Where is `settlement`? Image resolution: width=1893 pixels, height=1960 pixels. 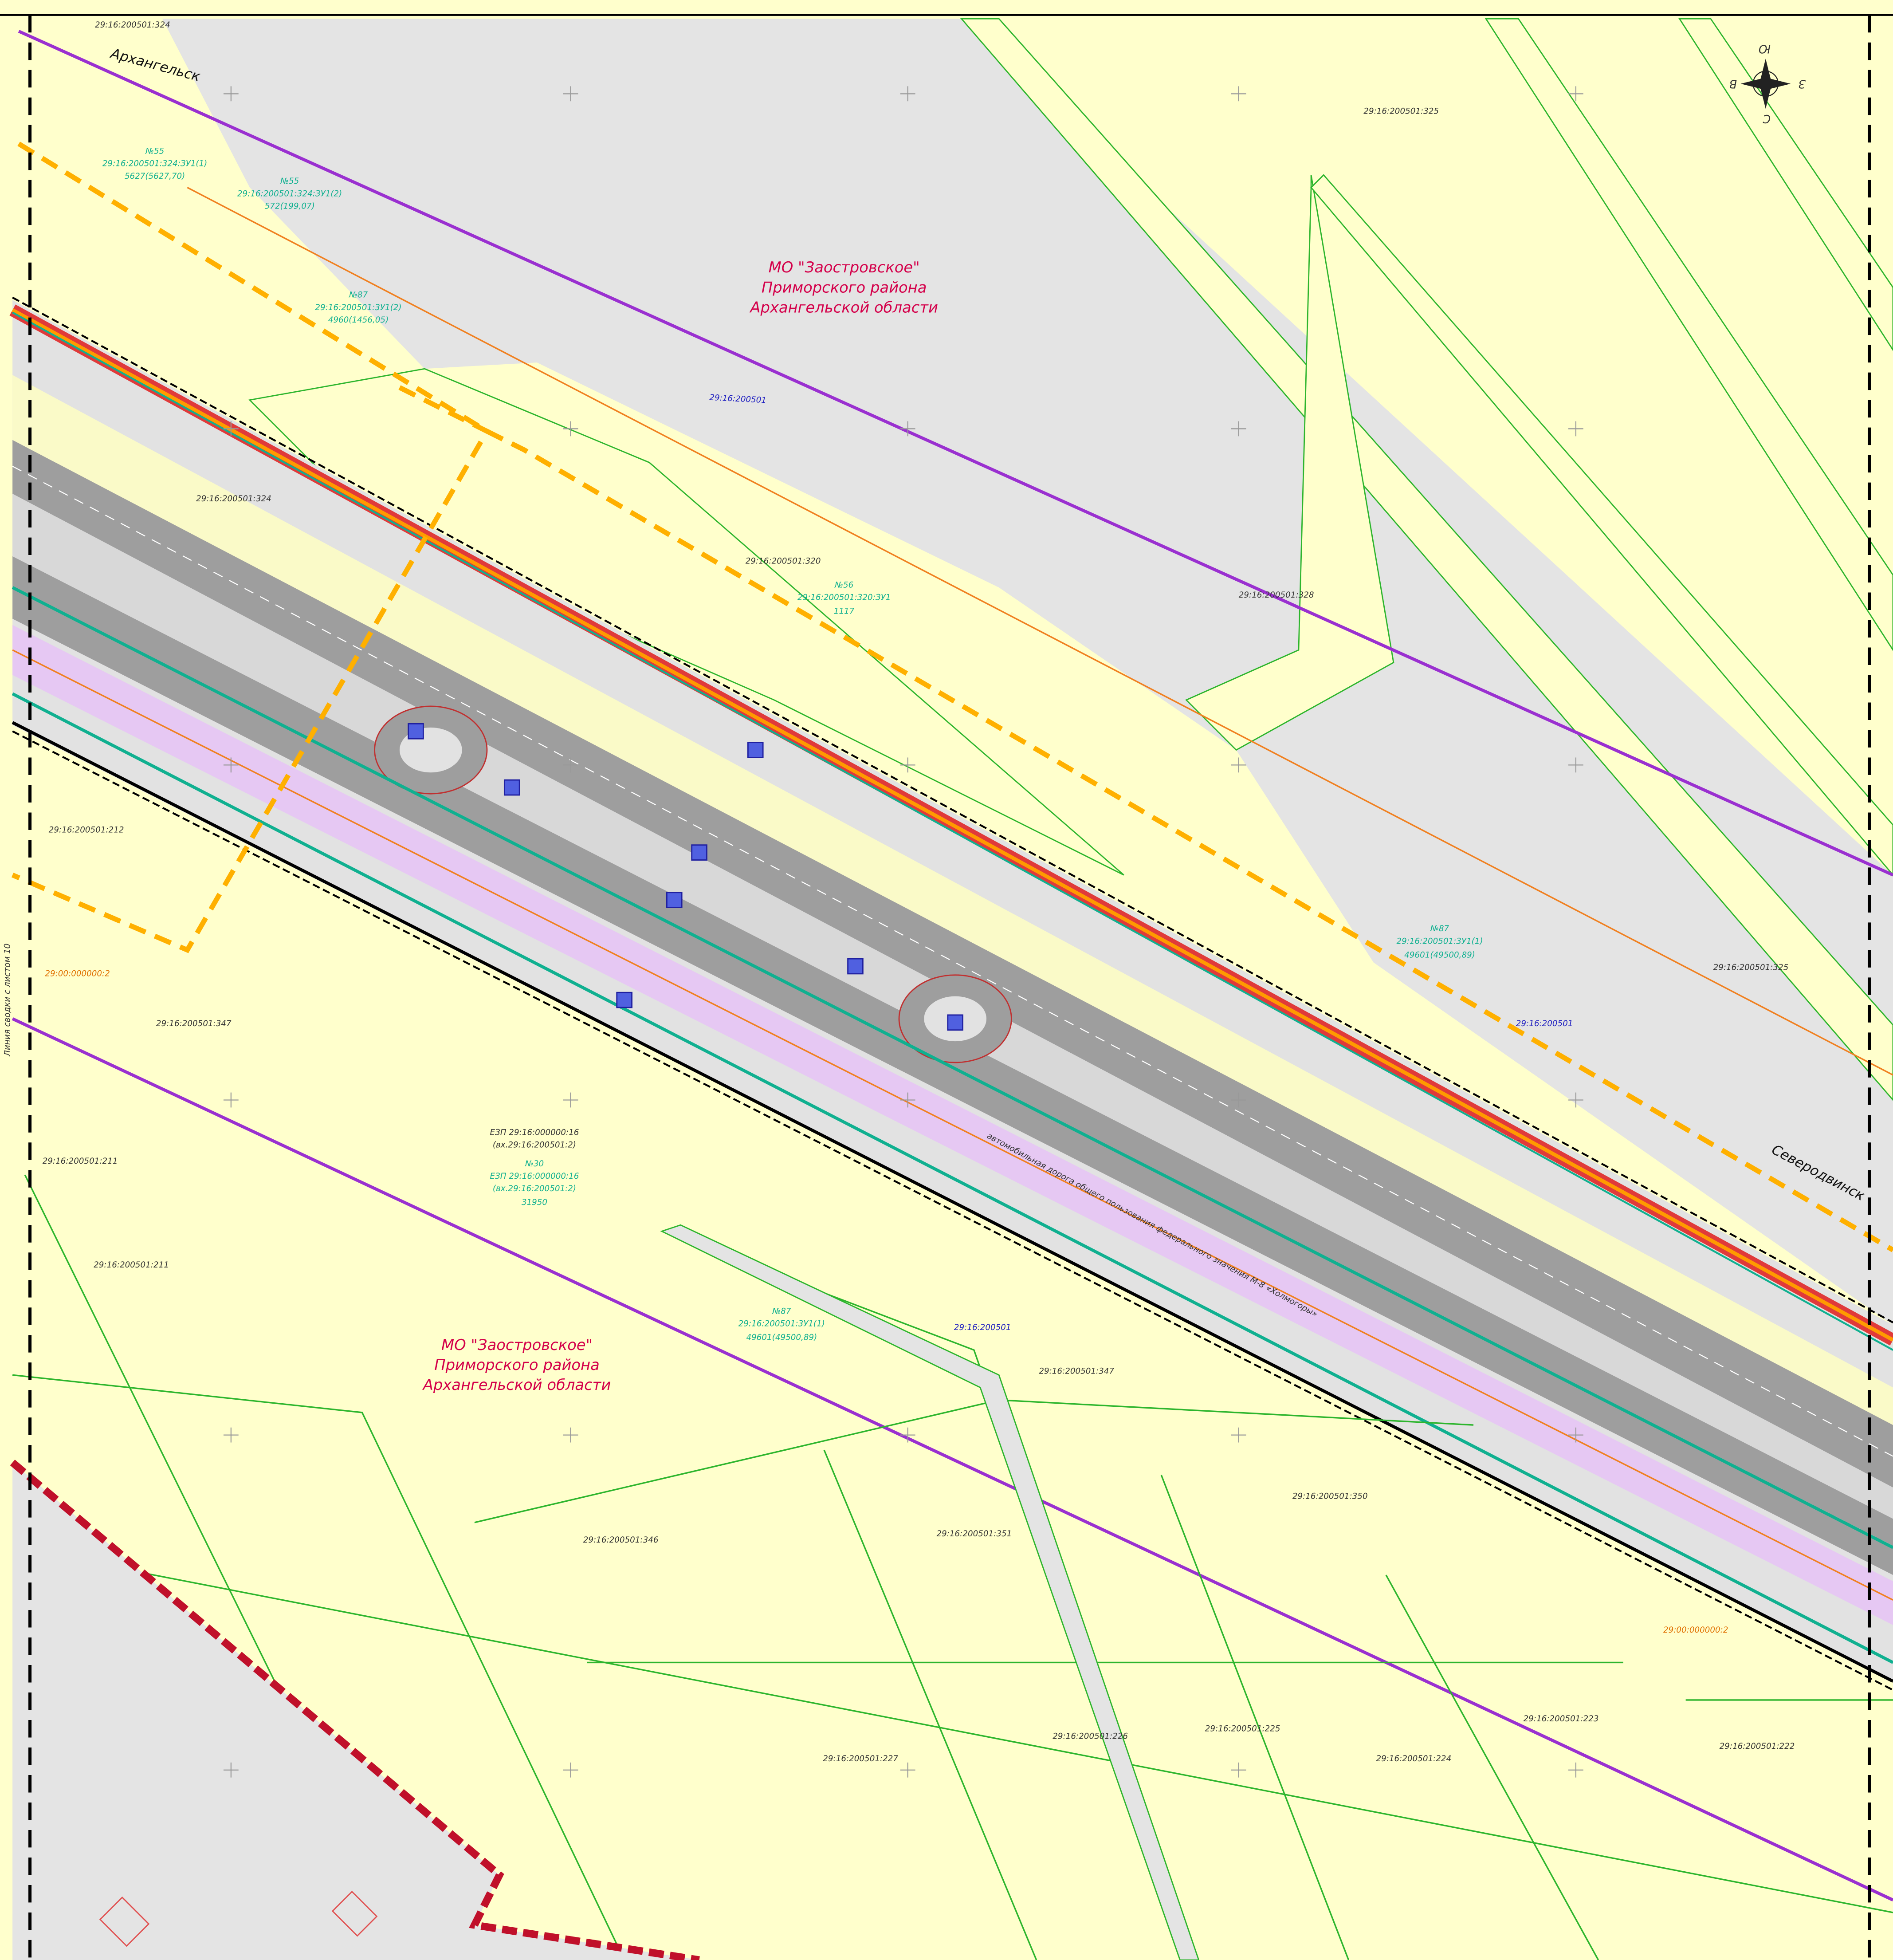 settlement is located at coordinates (355, 1711).